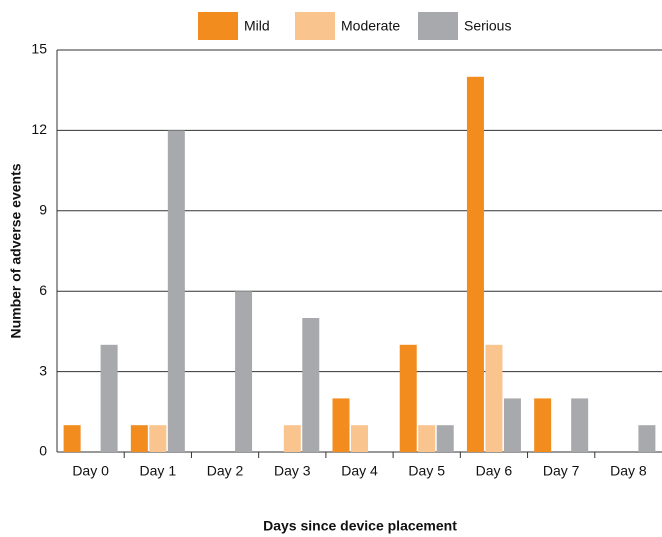 The image size is (662, 537). What do you see at coordinates (39, 129) in the screenshot?
I see `y-tick-label: 12` at bounding box center [39, 129].